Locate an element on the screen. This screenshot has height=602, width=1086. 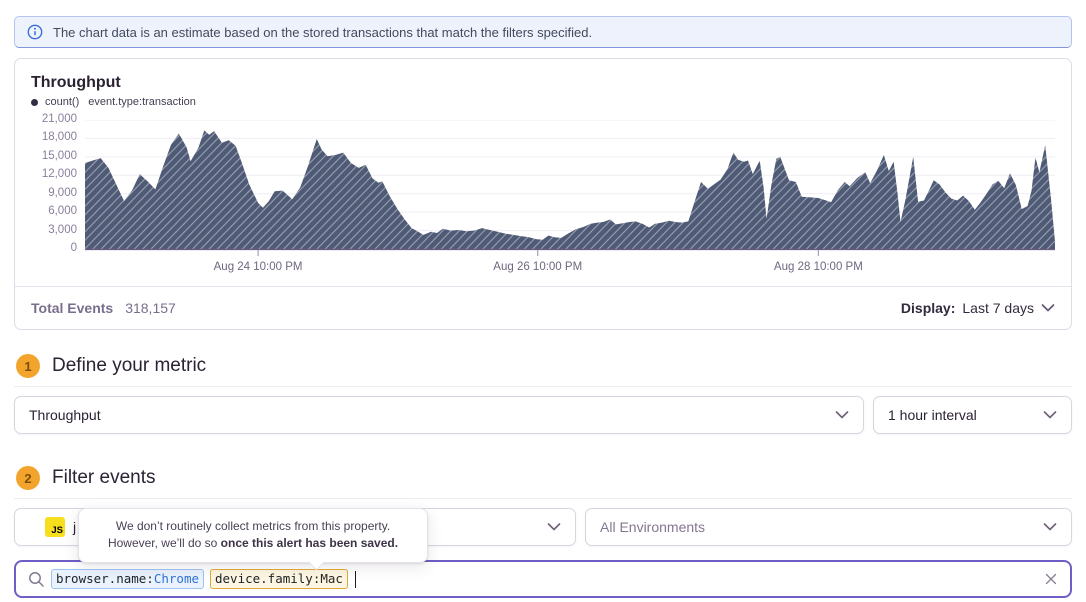
y-axis: 21,000 18,000 15,000 12,000 9,000 6,000 3,000 0 is located at coordinates (58, 199).